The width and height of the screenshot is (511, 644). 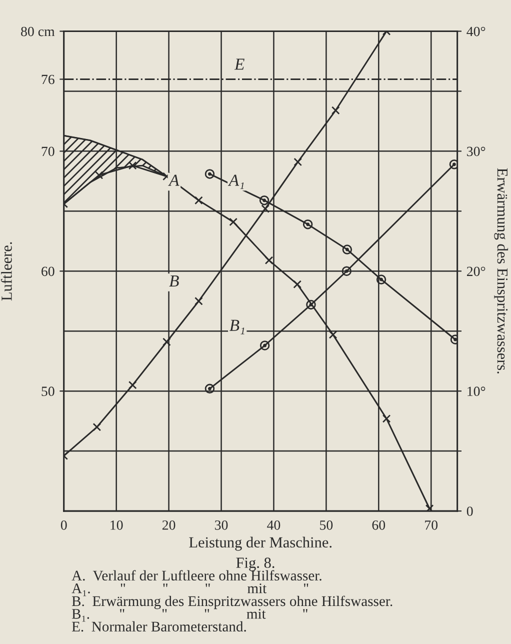 What do you see at coordinates (63, 525) in the screenshot?
I see `x-tick-label: 0` at bounding box center [63, 525].